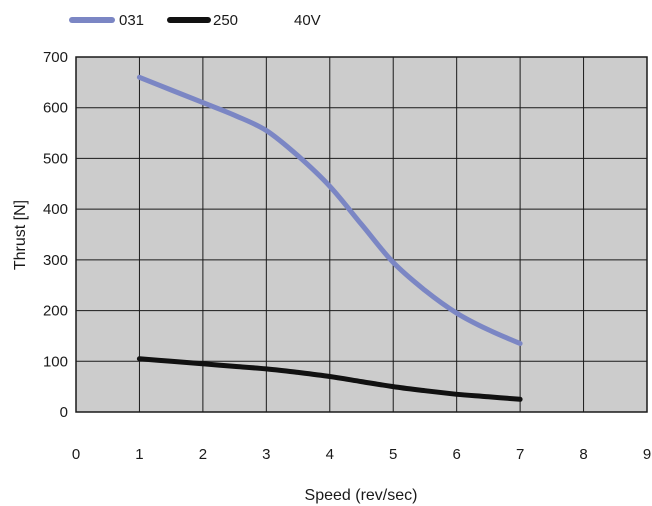 The width and height of the screenshot is (652, 506). What do you see at coordinates (55, 235) in the screenshot?
I see `y-axis-ticks: 0 100 200 300 400 500 600 700` at bounding box center [55, 235].